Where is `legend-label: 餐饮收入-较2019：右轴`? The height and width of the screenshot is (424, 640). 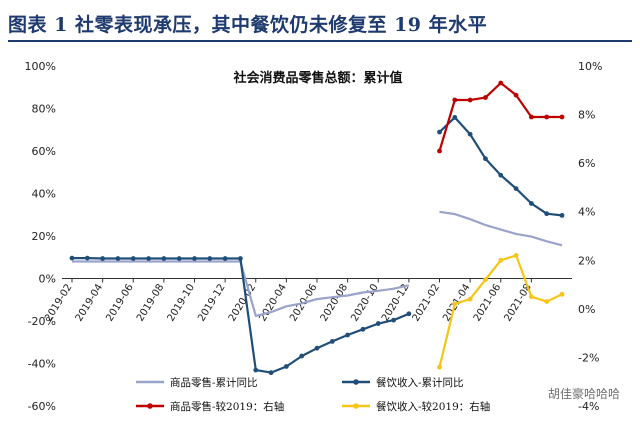
legend-label: 餐饮收入-较2019：右轴 is located at coordinates (433, 406).